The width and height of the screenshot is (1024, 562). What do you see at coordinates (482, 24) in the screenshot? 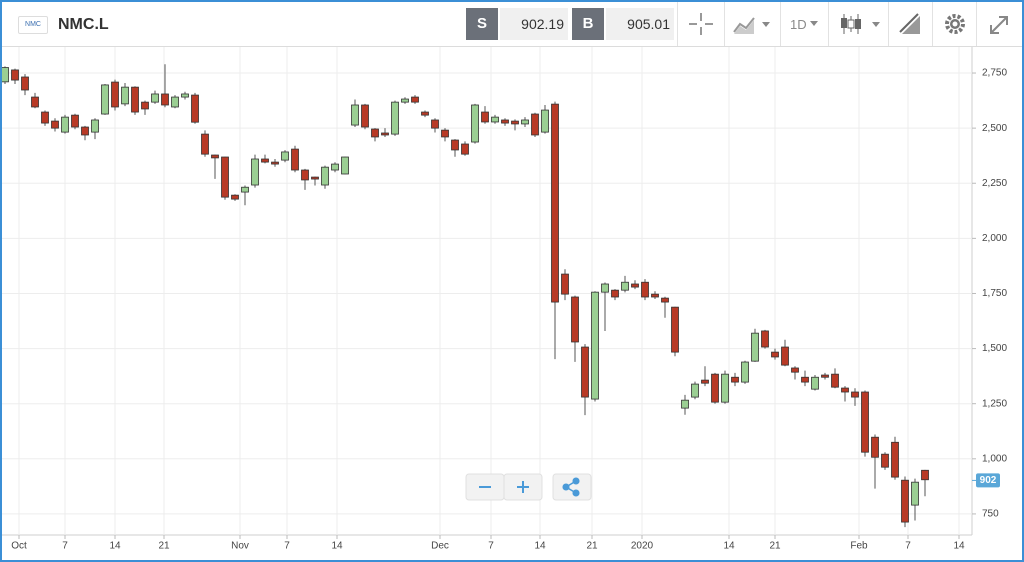
I see `sell-button: S` at bounding box center [482, 24].